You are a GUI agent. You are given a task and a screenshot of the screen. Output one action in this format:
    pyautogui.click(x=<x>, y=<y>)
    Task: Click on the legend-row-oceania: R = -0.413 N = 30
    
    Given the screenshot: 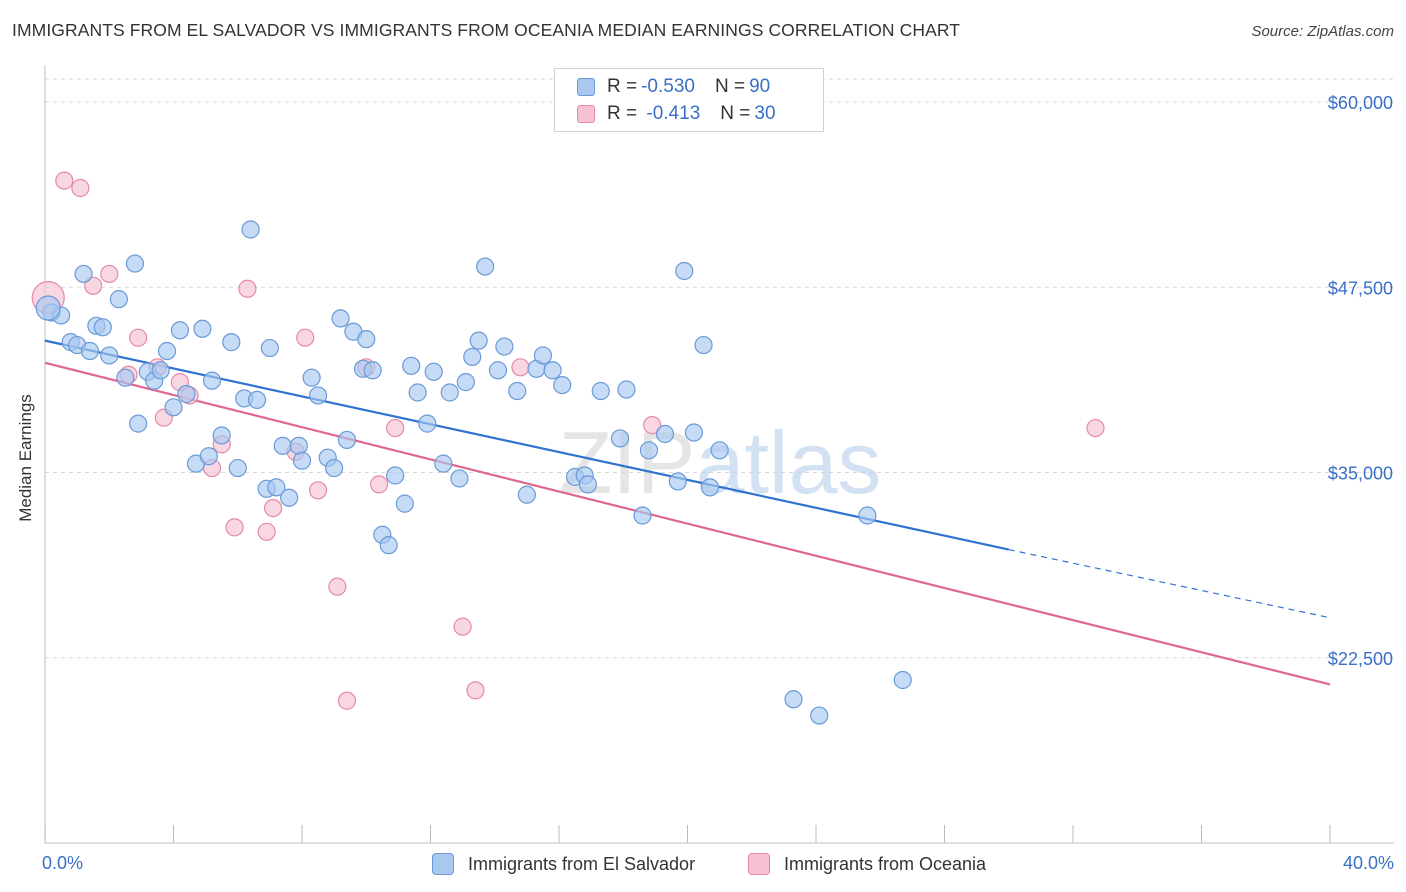 What is the action you would take?
    pyautogui.click(x=676, y=114)
    